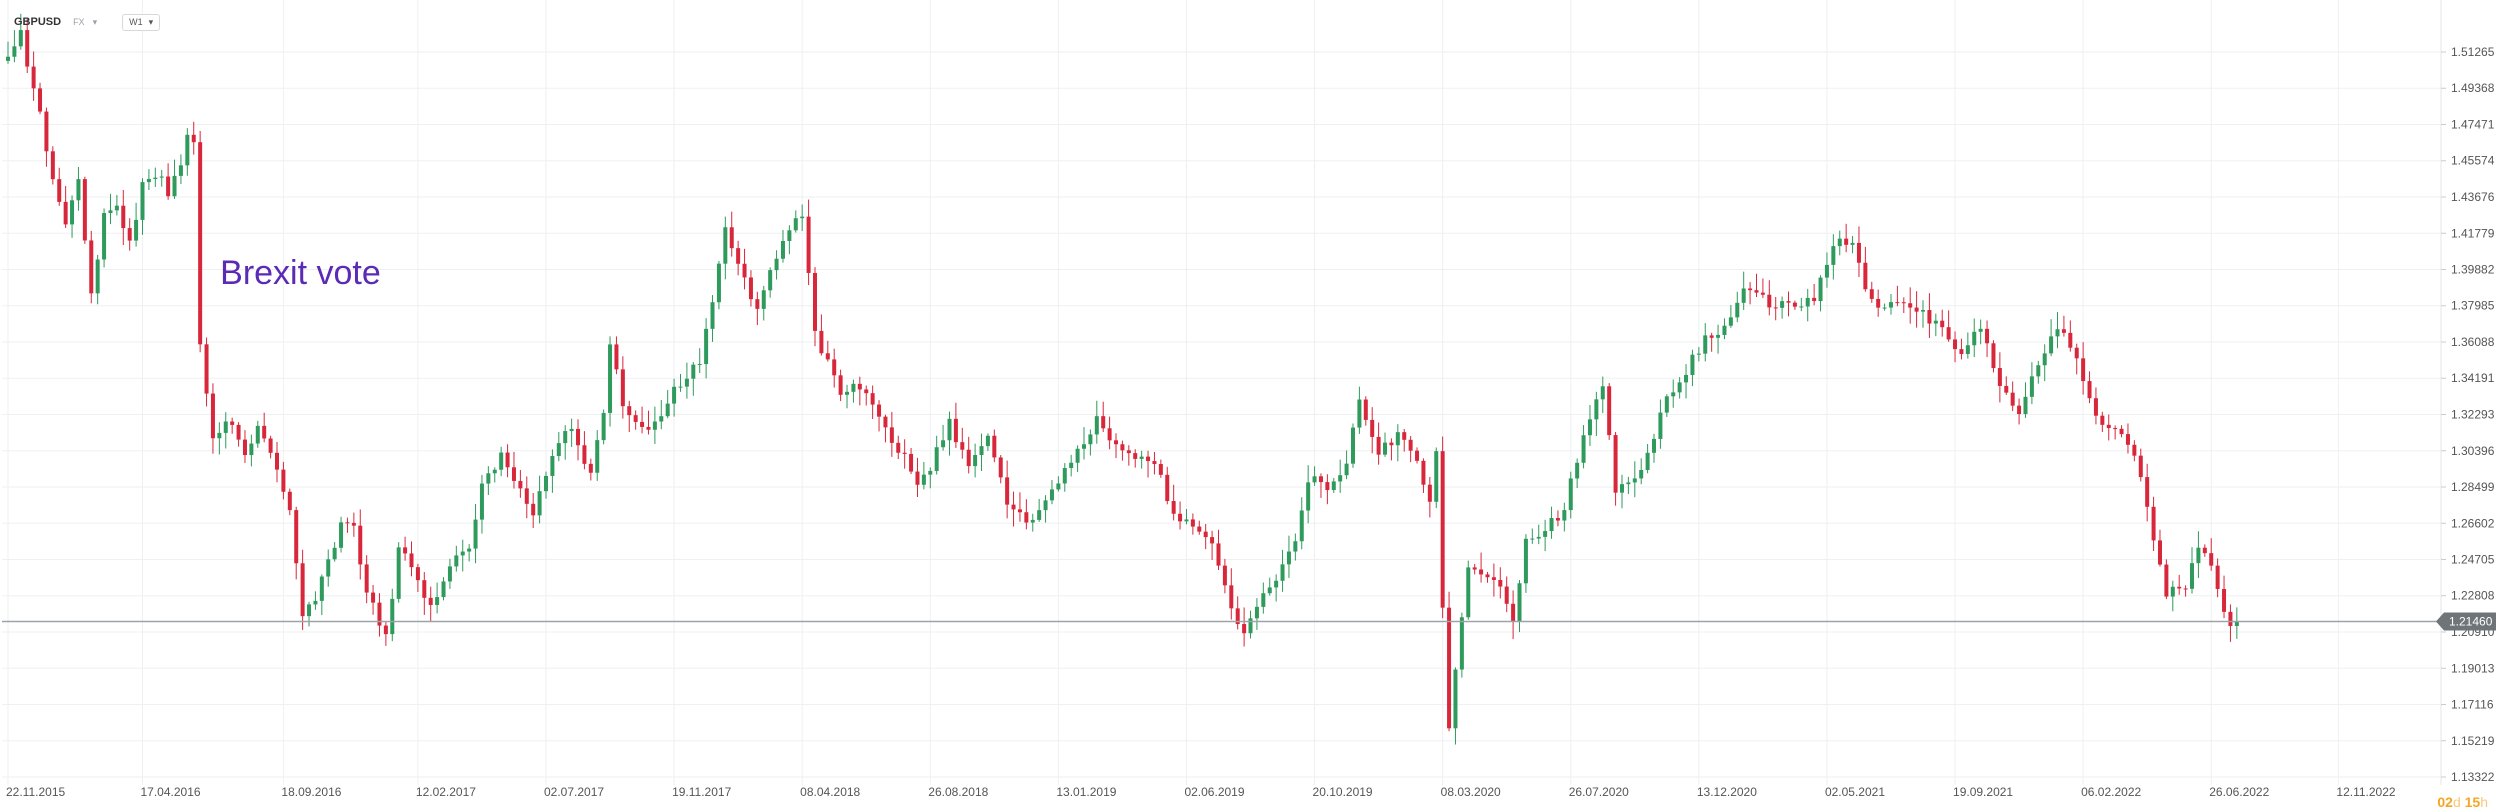 This screenshot has height=810, width=2506. I want to click on y-tick-label: 1.26602, so click(2473, 523).